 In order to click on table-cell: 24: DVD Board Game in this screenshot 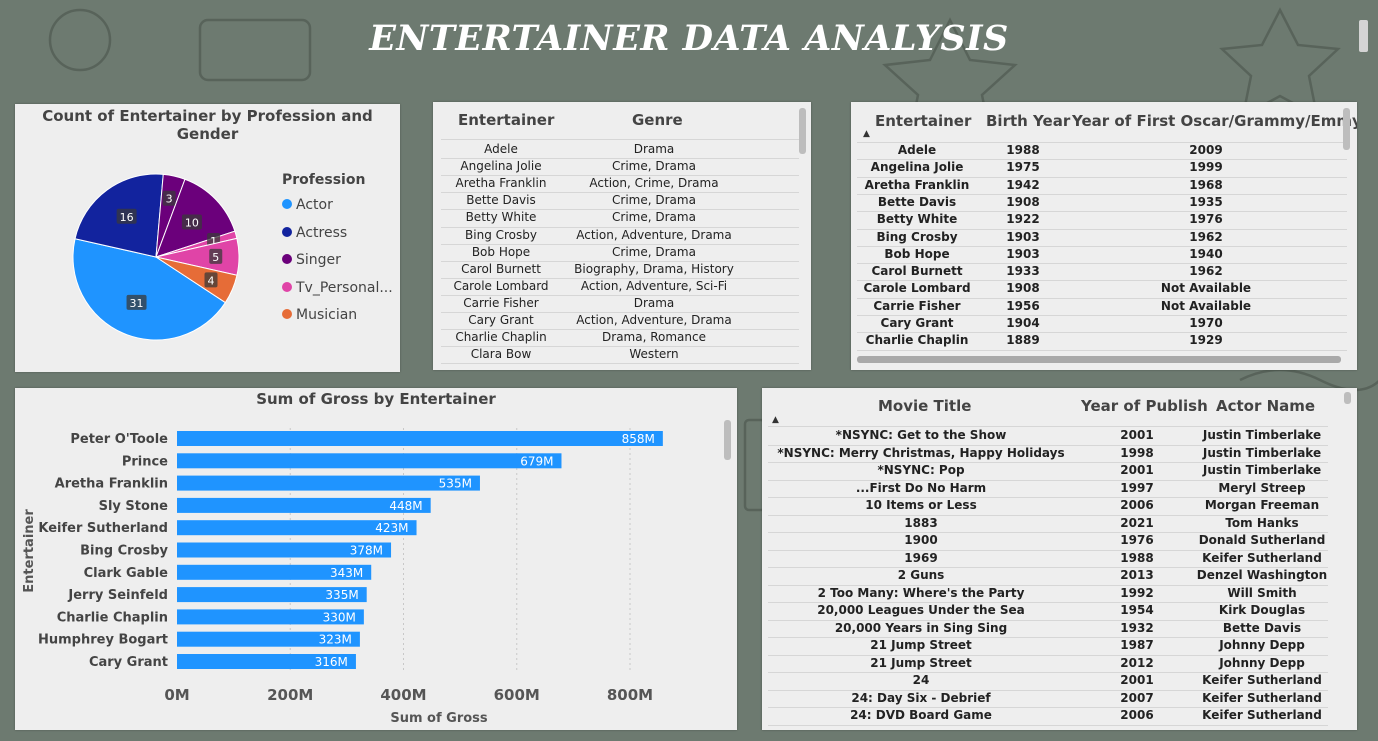, I will do `click(921, 715)`.